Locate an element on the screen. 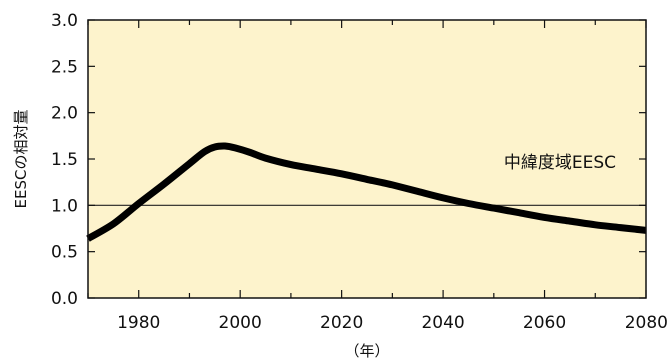 The width and height of the screenshot is (672, 361). y-tick-label: 1.0 is located at coordinates (64, 206).